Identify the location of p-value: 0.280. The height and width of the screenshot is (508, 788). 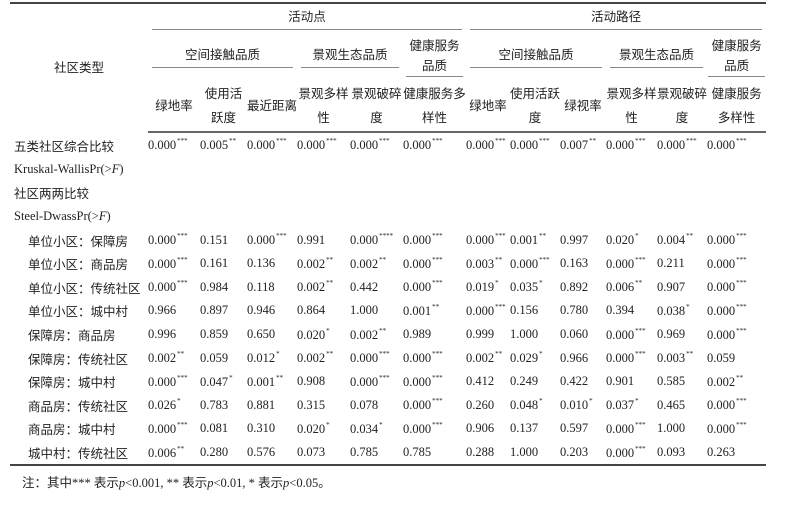
(214, 452).